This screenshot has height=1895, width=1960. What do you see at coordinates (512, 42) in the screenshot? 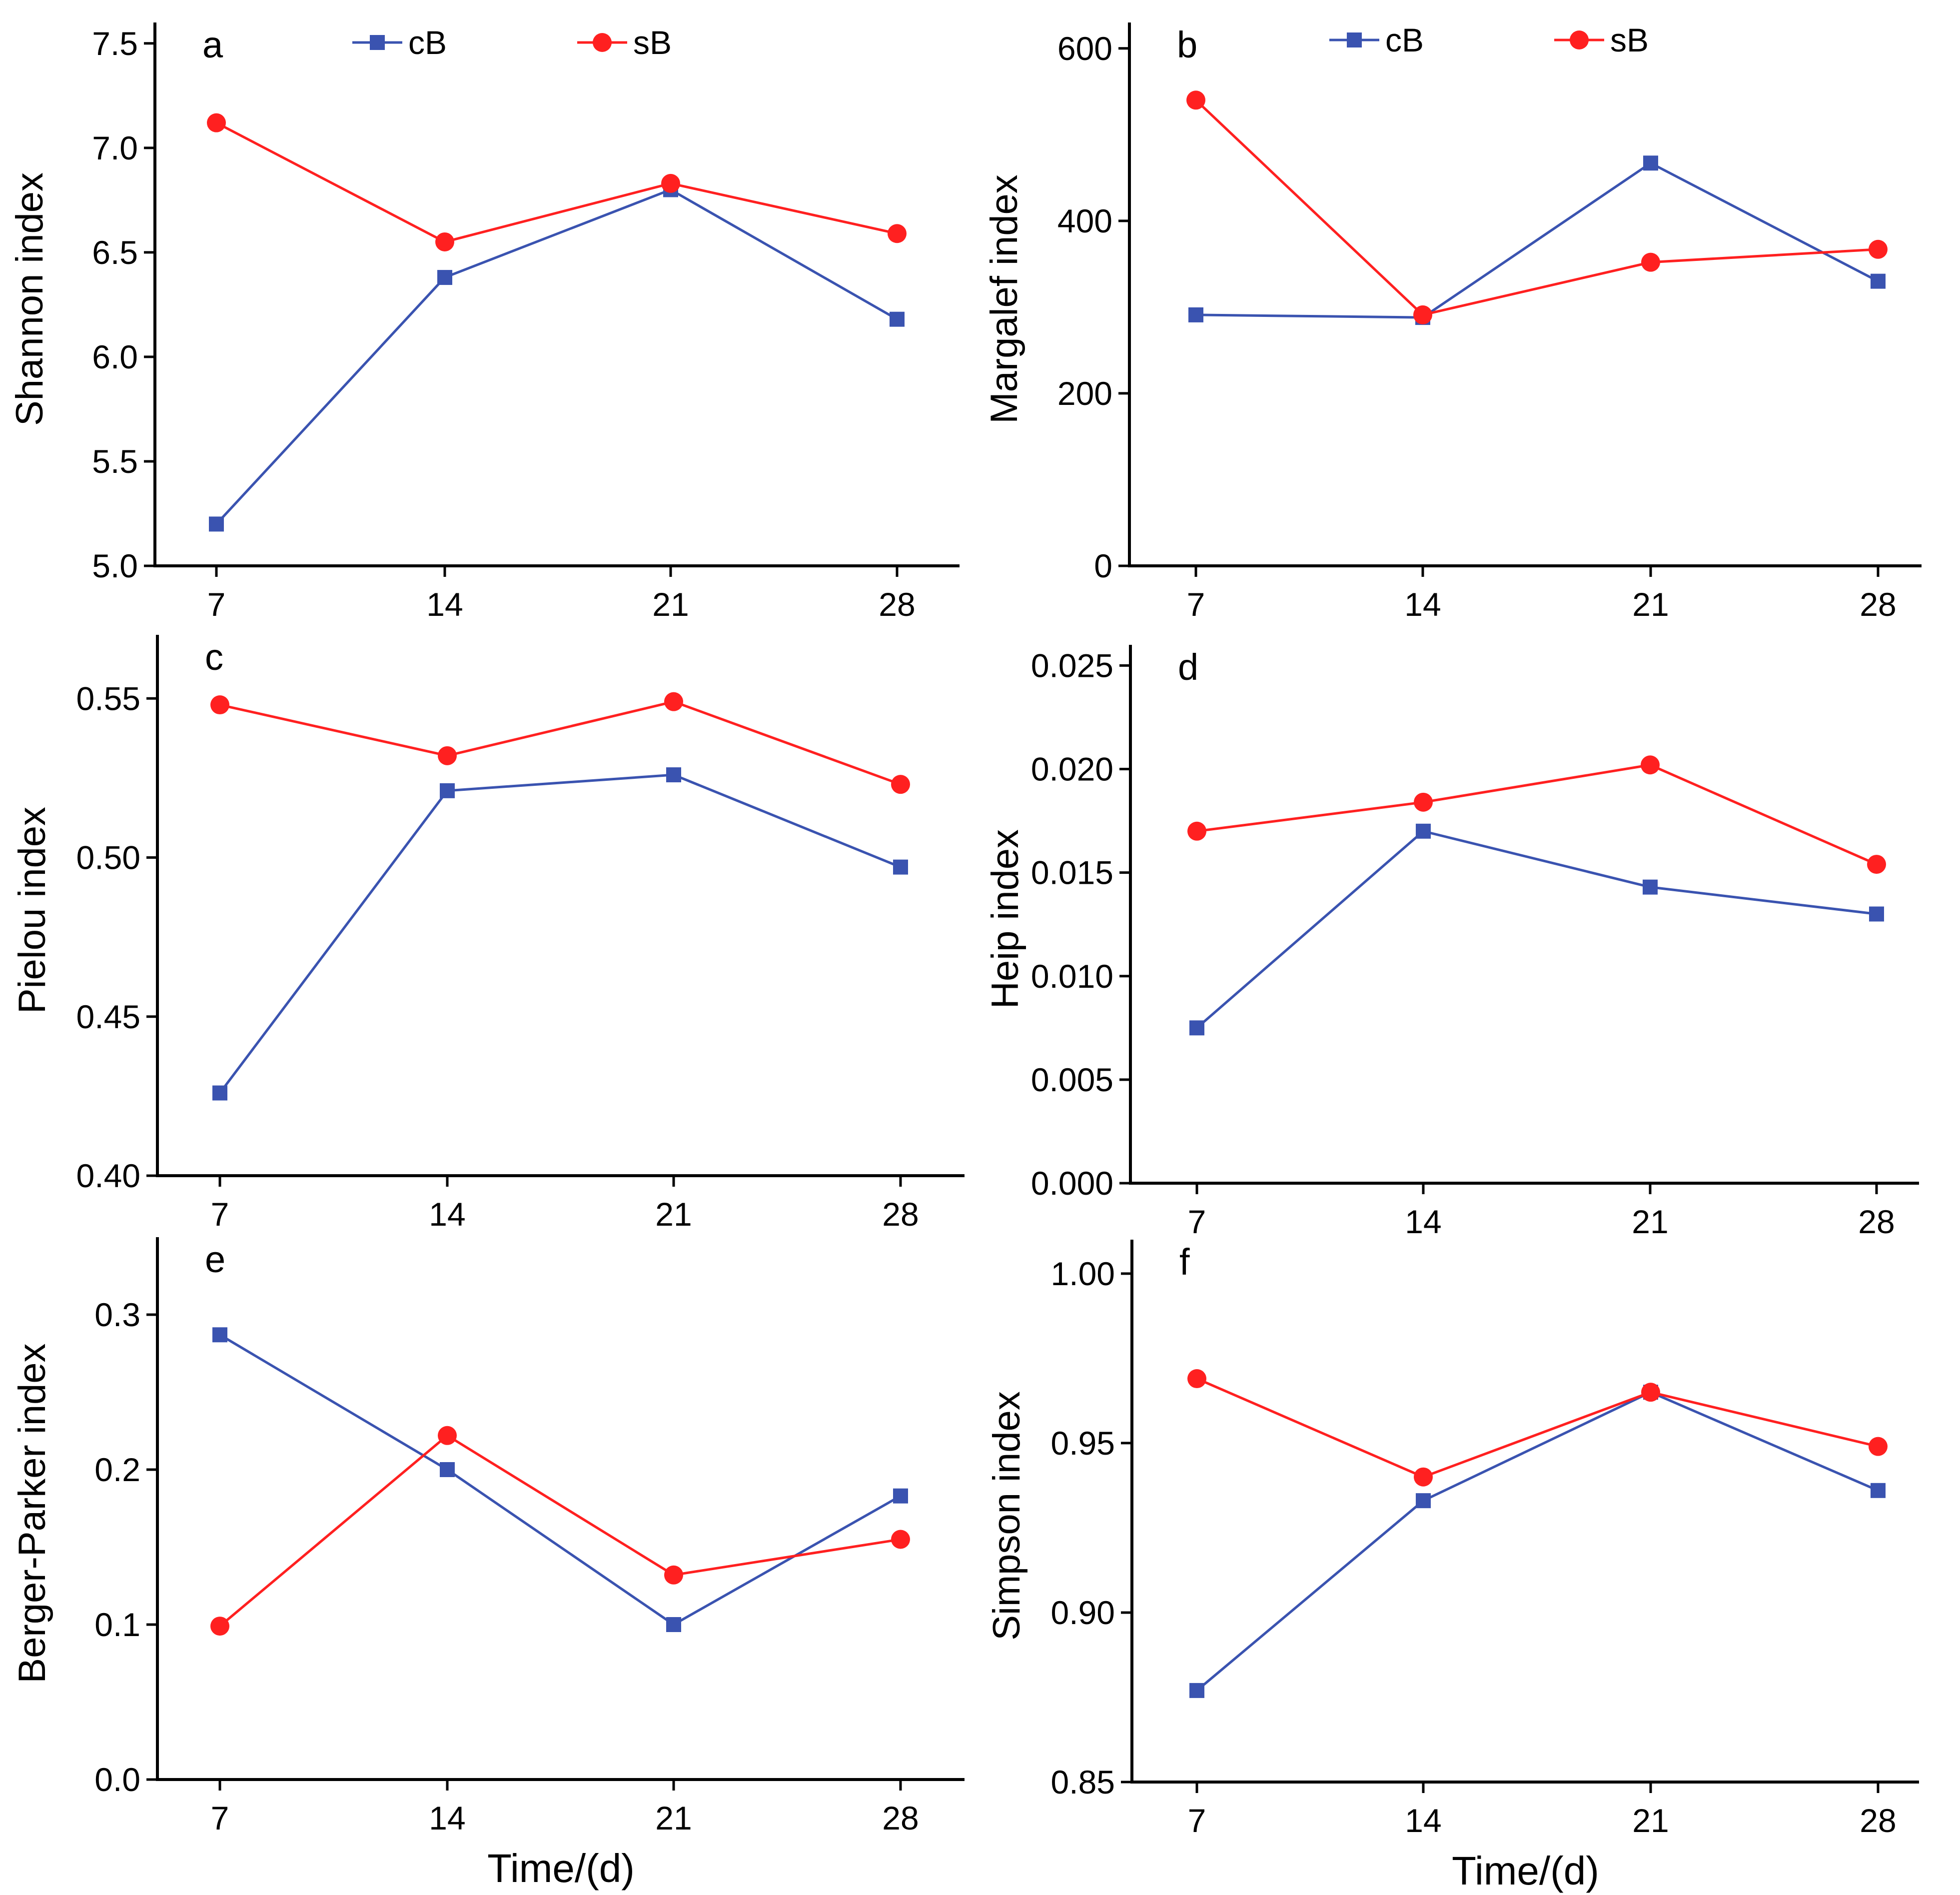
I see `legend: cB sB` at bounding box center [512, 42].